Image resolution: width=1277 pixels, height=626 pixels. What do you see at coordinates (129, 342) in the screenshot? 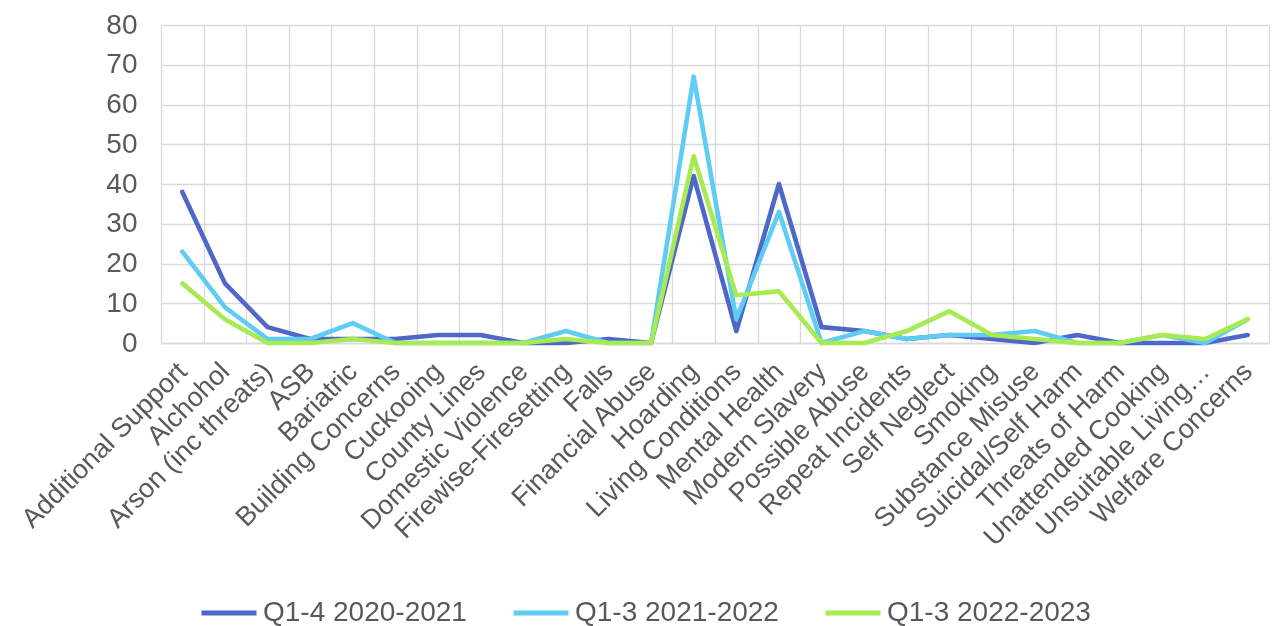
I see `y-tick-label: 0` at bounding box center [129, 342].